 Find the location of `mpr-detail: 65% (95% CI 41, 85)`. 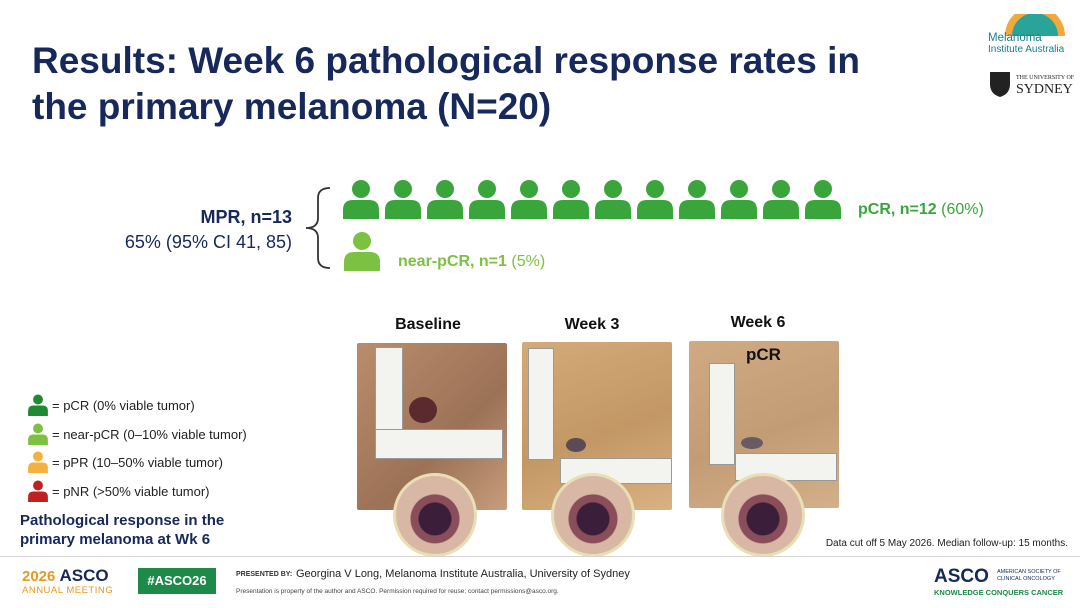

mpr-detail: 65% (95% CI 41, 85) is located at coordinates (208, 242).